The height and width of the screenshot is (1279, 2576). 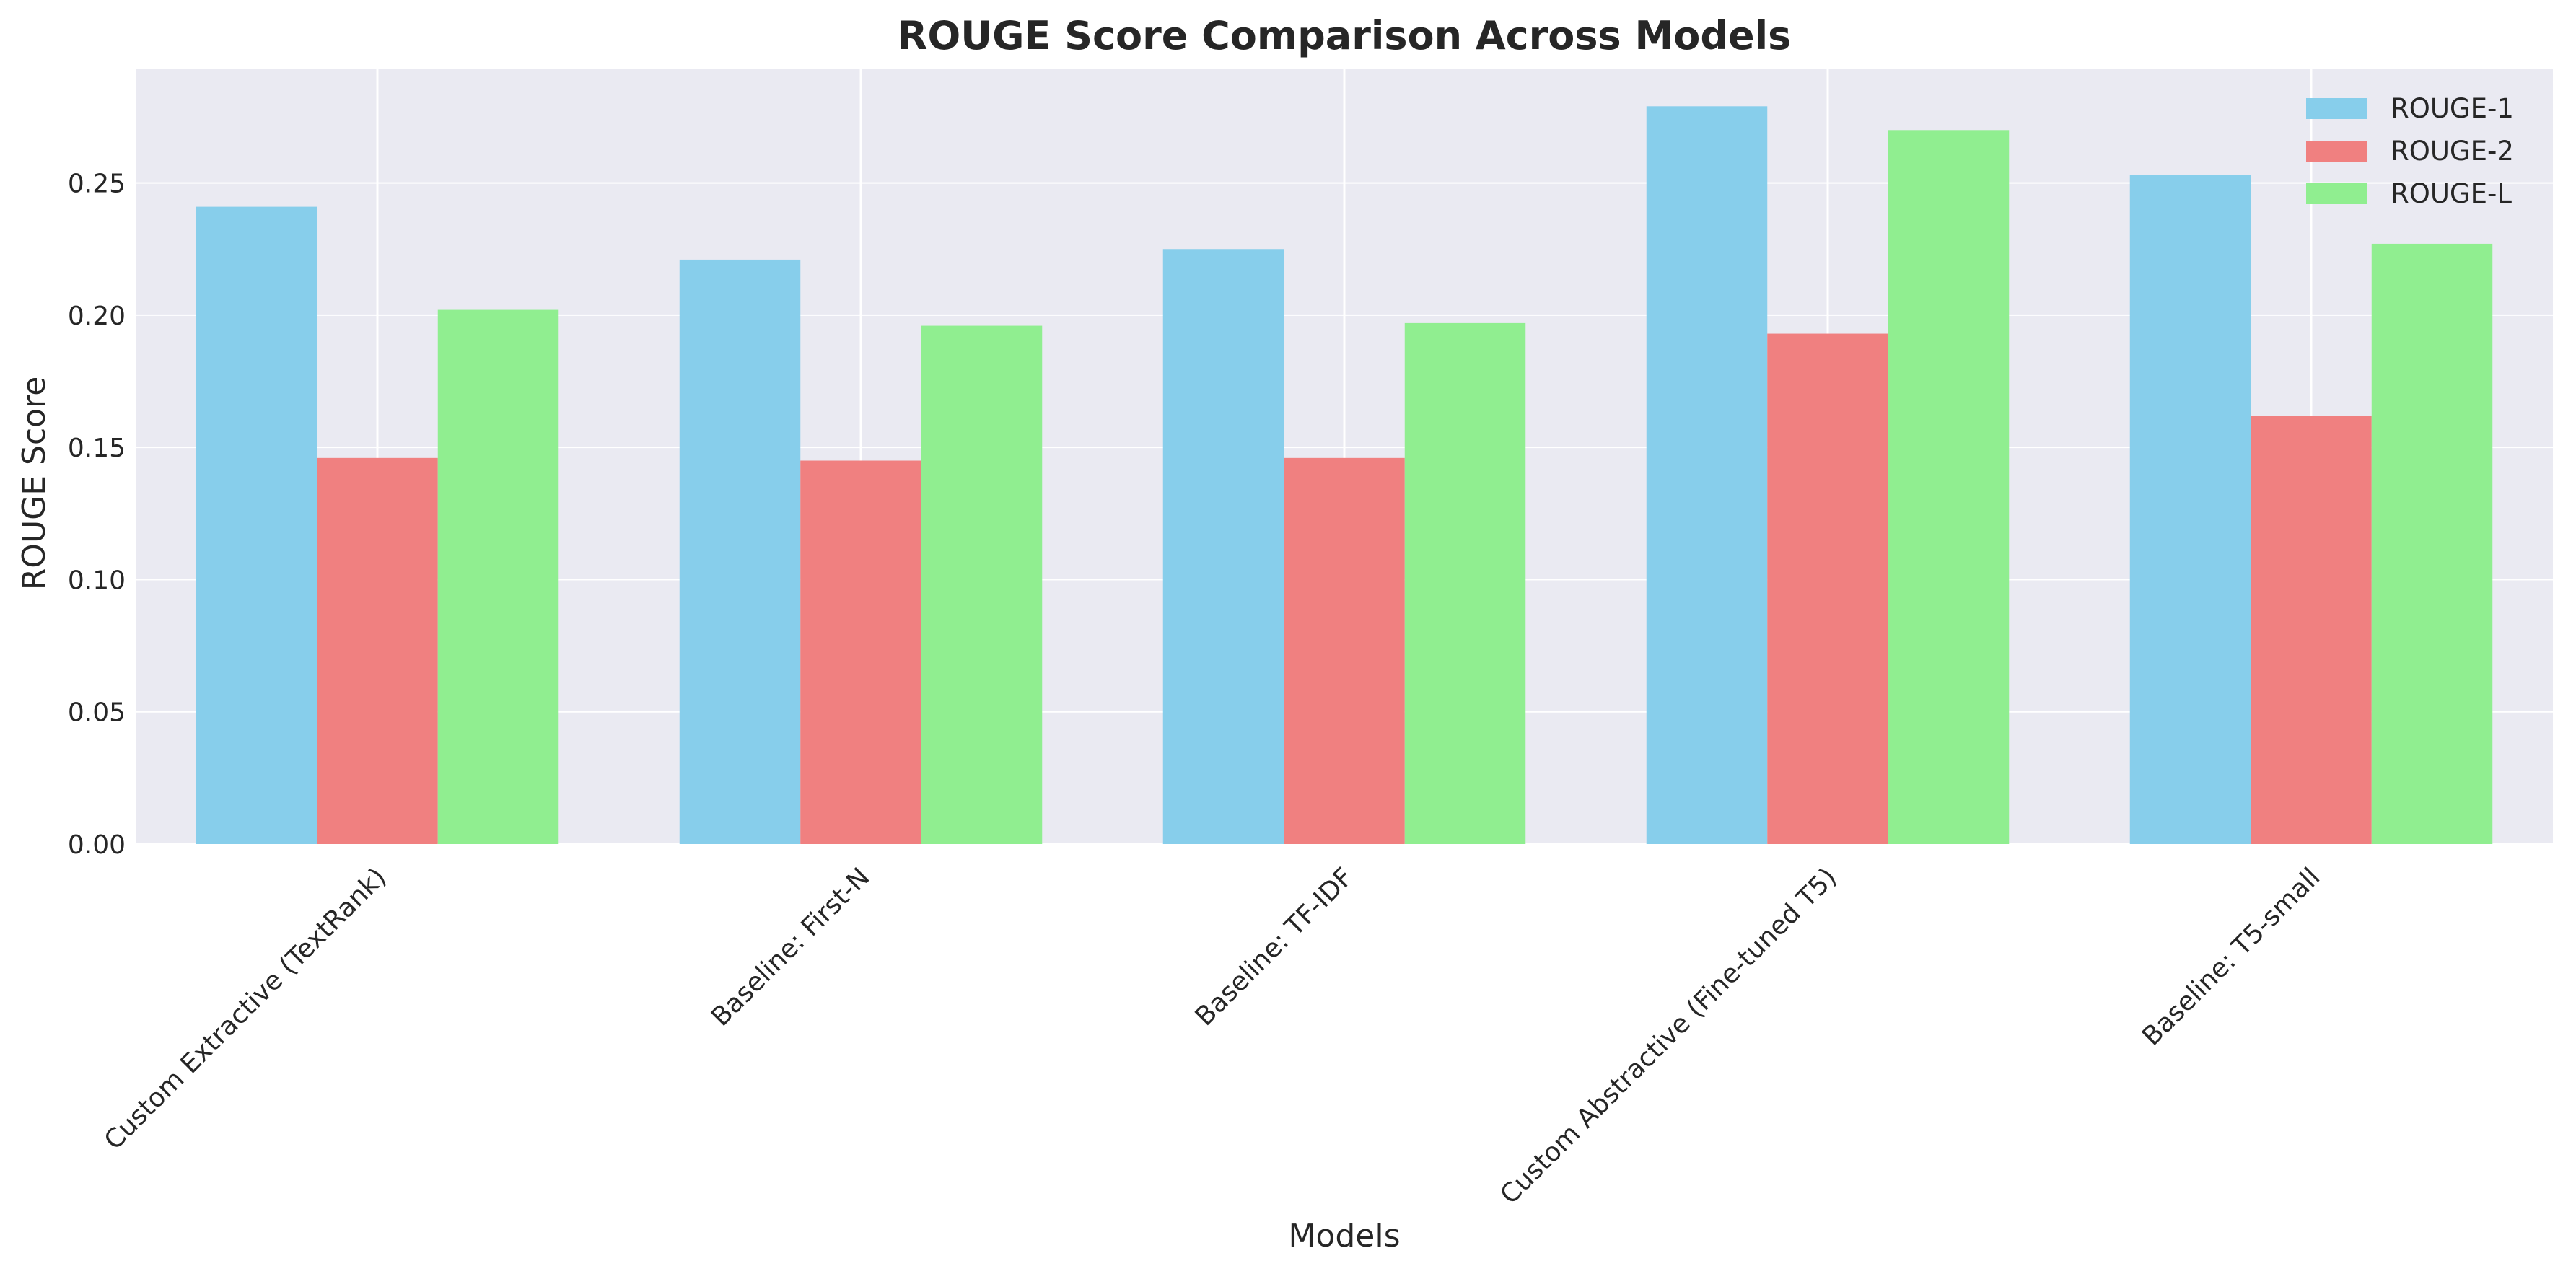 I want to click on y-tick-label: 0.20, so click(x=97, y=316).